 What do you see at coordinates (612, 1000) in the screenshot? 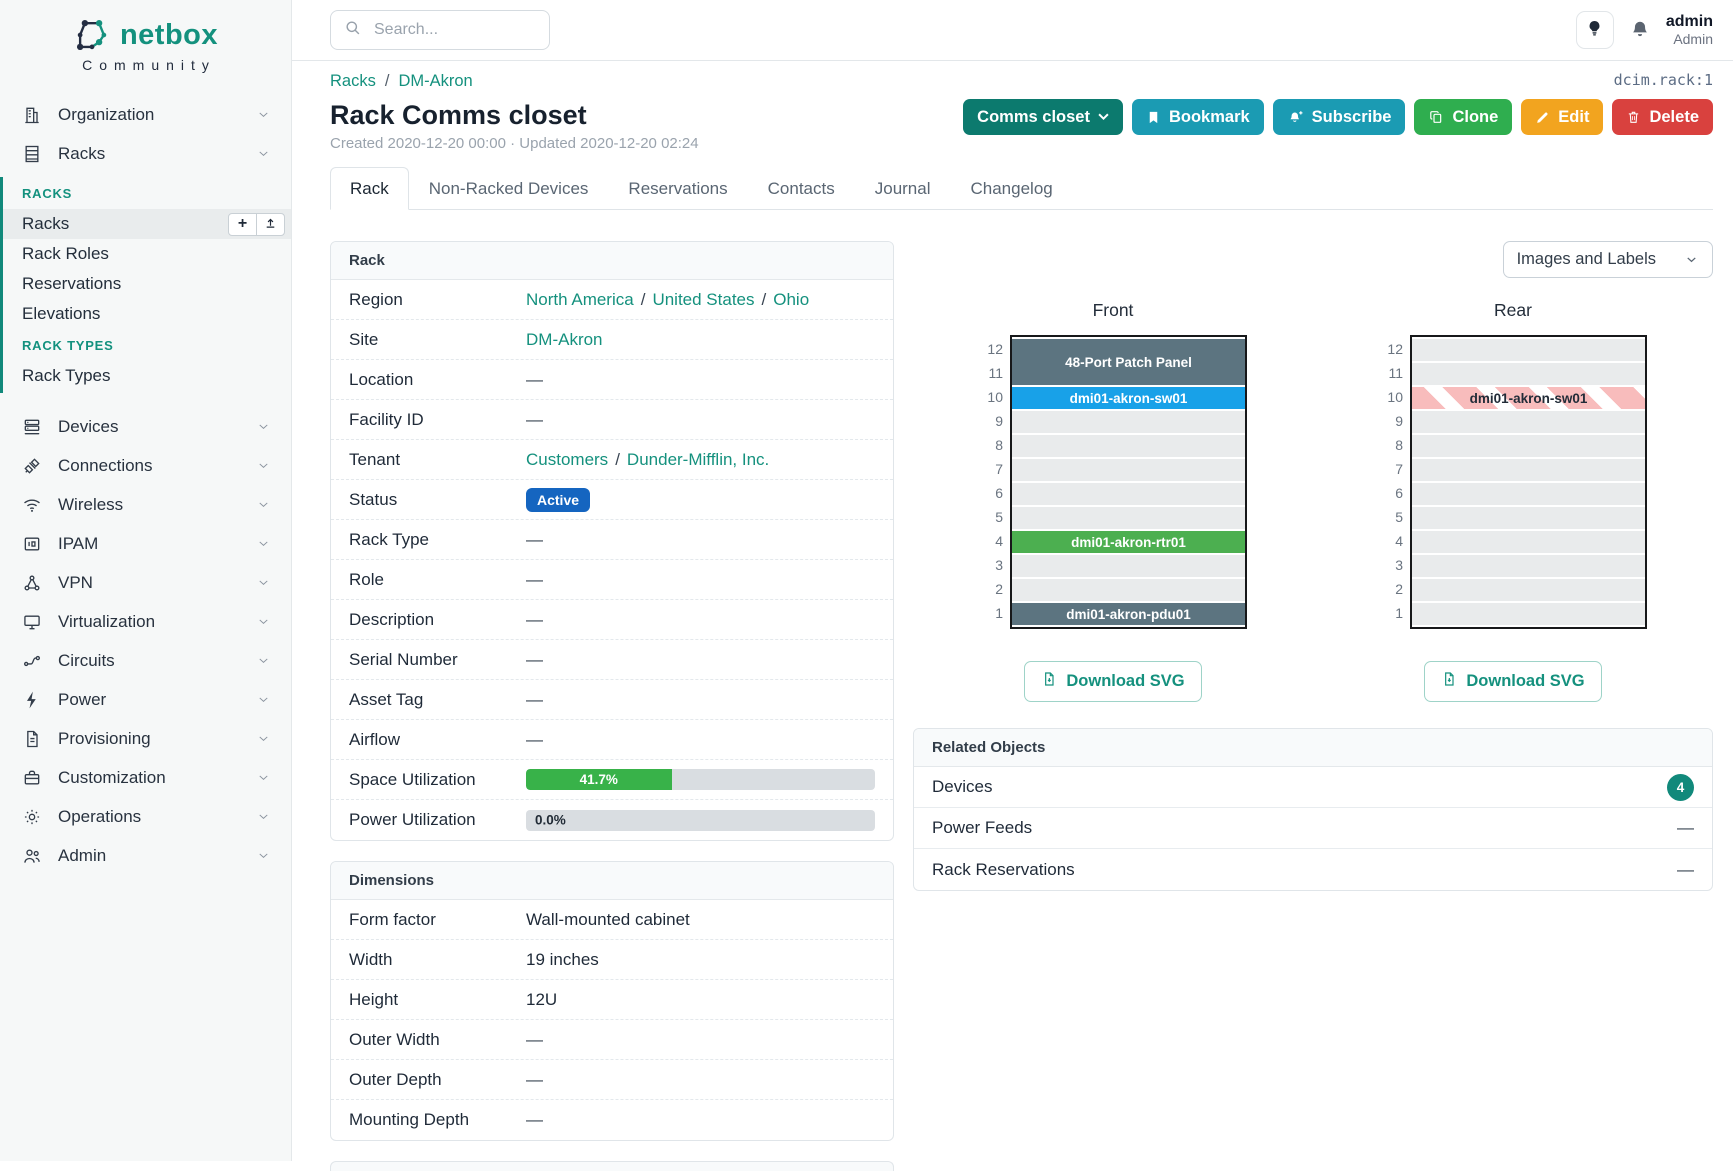
I see `info-row-height: Height 12U` at bounding box center [612, 1000].